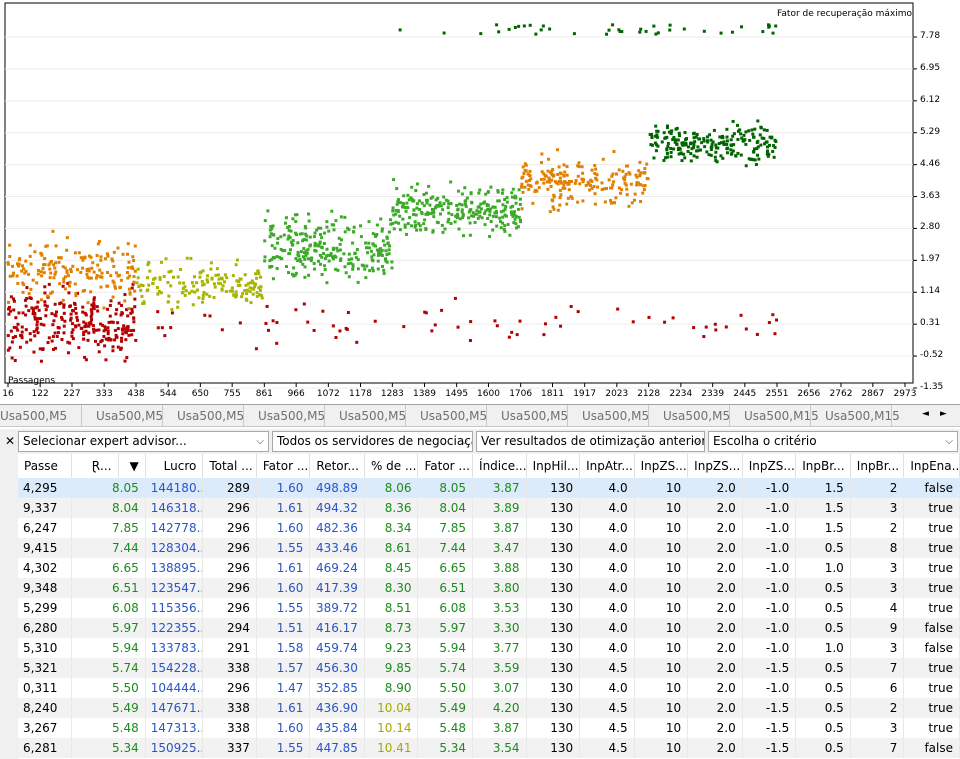  Describe the element at coordinates (174, 466) in the screenshot. I see `column-header: Lucro` at that location.